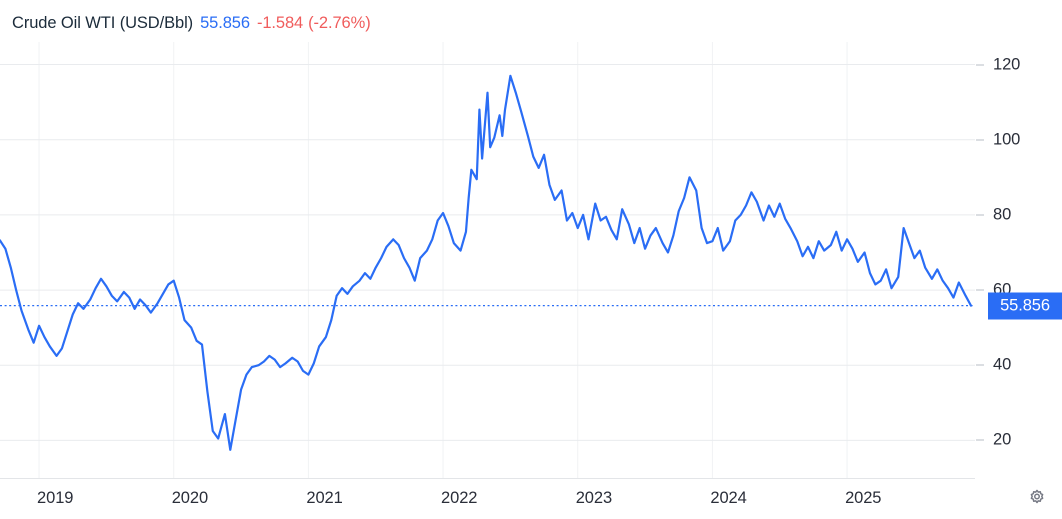 This screenshot has width=1062, height=519. Describe the element at coordinates (1002, 364) in the screenshot. I see `y-tick-label: 40` at that location.